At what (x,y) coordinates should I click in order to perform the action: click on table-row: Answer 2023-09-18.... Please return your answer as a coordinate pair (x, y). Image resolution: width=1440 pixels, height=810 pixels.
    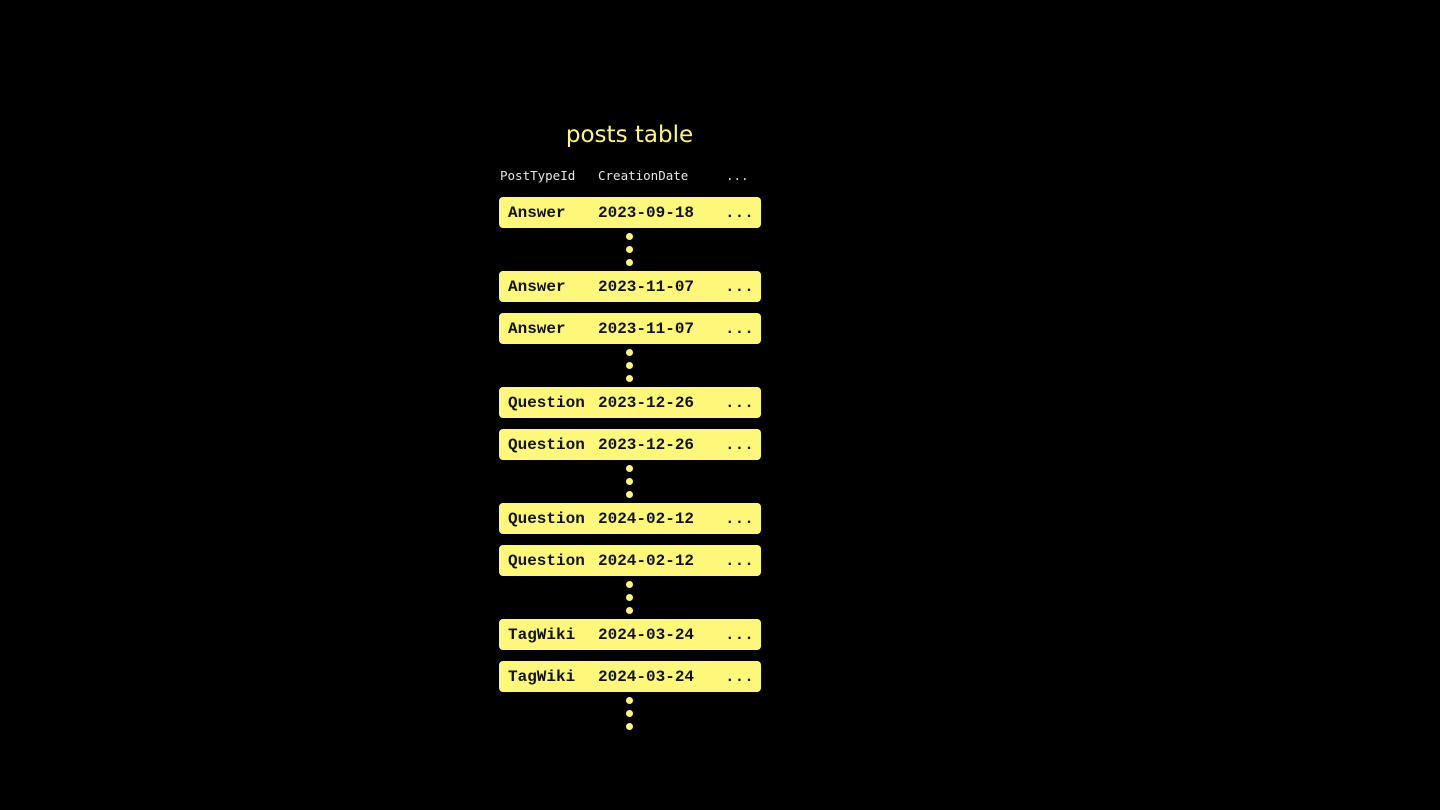
    Looking at the image, I should click on (630, 212).